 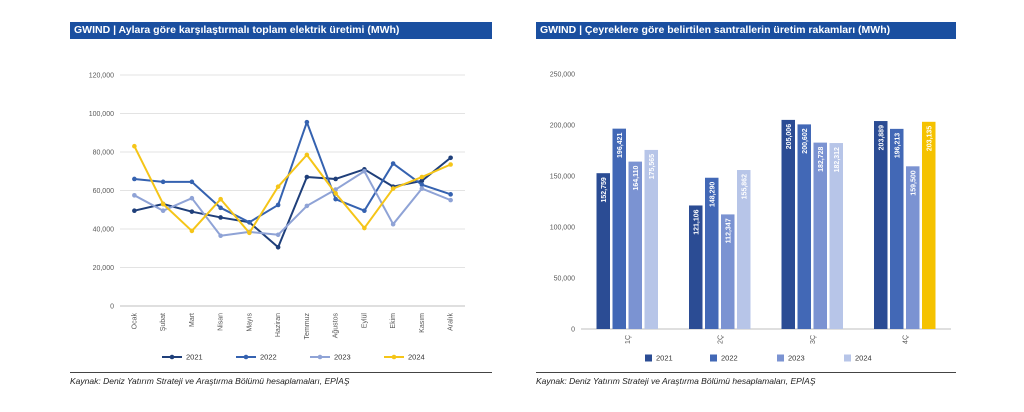 I want to click on x-tick-label: Ağustos, so click(x=336, y=326).